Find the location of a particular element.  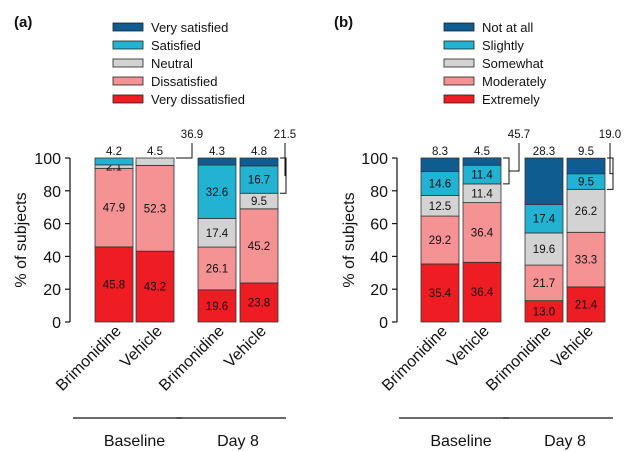

data-label: 23.8 is located at coordinates (259, 303).